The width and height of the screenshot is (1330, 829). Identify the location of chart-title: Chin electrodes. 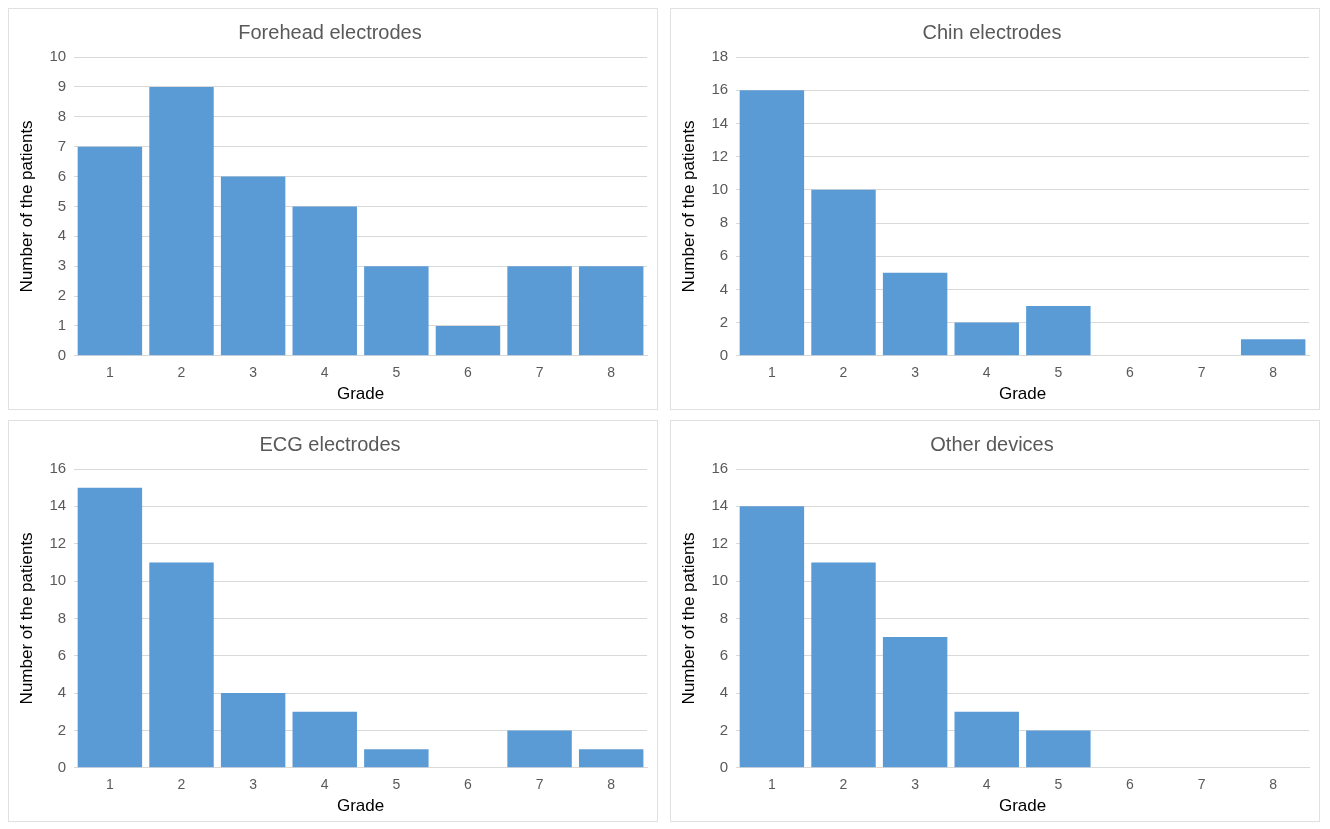
(992, 31).